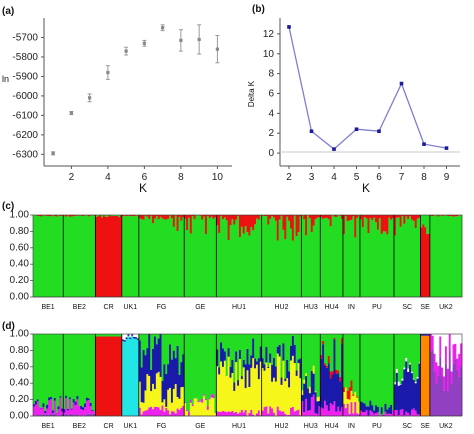 The height and width of the screenshot is (434, 474). I want to click on panel-b-point, so click(334, 149).